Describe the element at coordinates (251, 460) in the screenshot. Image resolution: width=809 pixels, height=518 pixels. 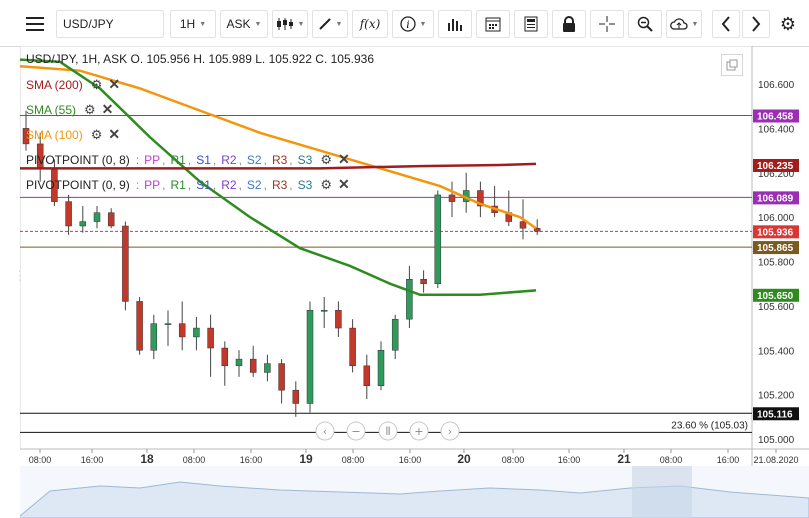
I see `x-tick-label: 16:00` at that location.